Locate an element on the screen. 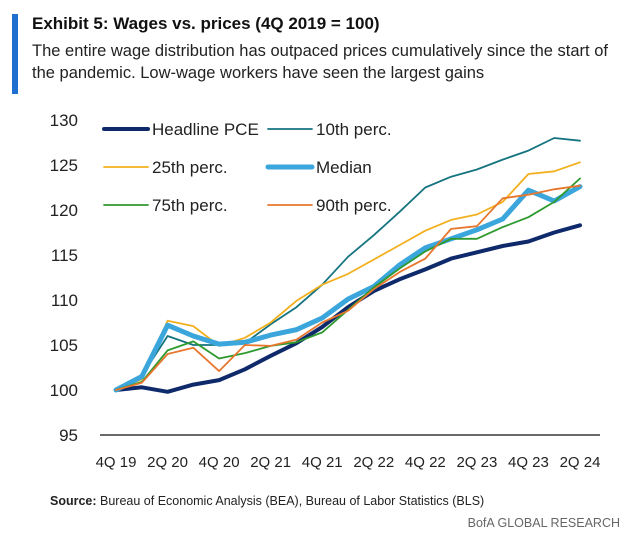 The width and height of the screenshot is (640, 535). x-tick-label: 2Q 21 is located at coordinates (270, 462).